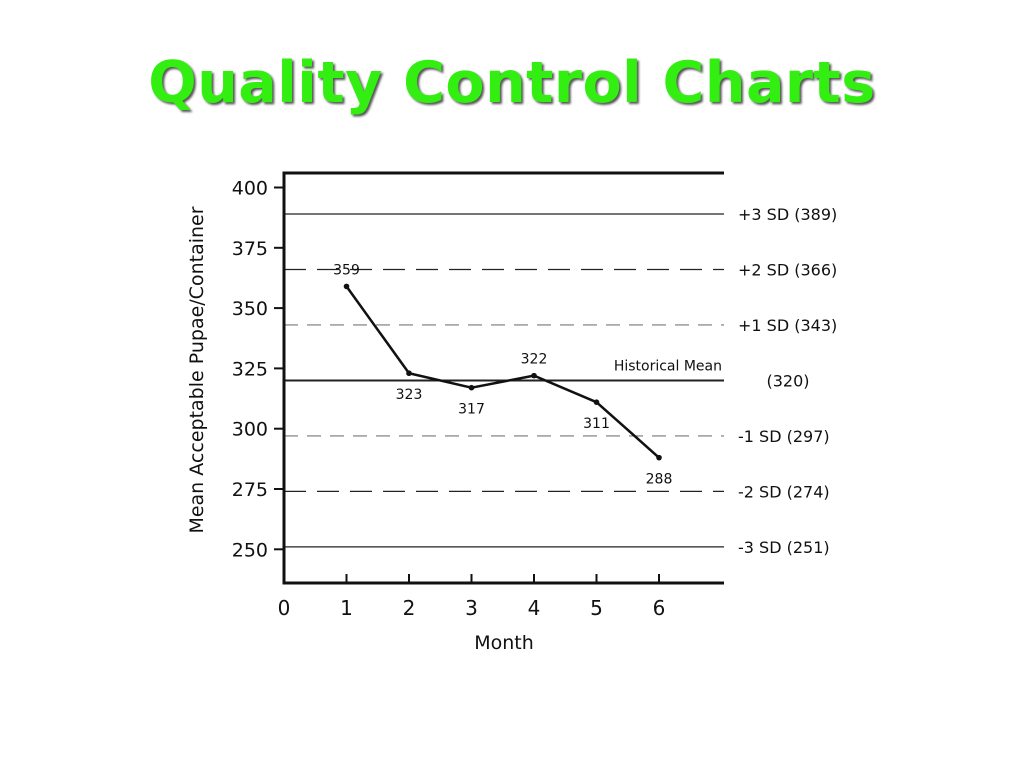 This screenshot has width=1024, height=768. What do you see at coordinates (250, 249) in the screenshot?
I see `y-tick-label: 375` at bounding box center [250, 249].